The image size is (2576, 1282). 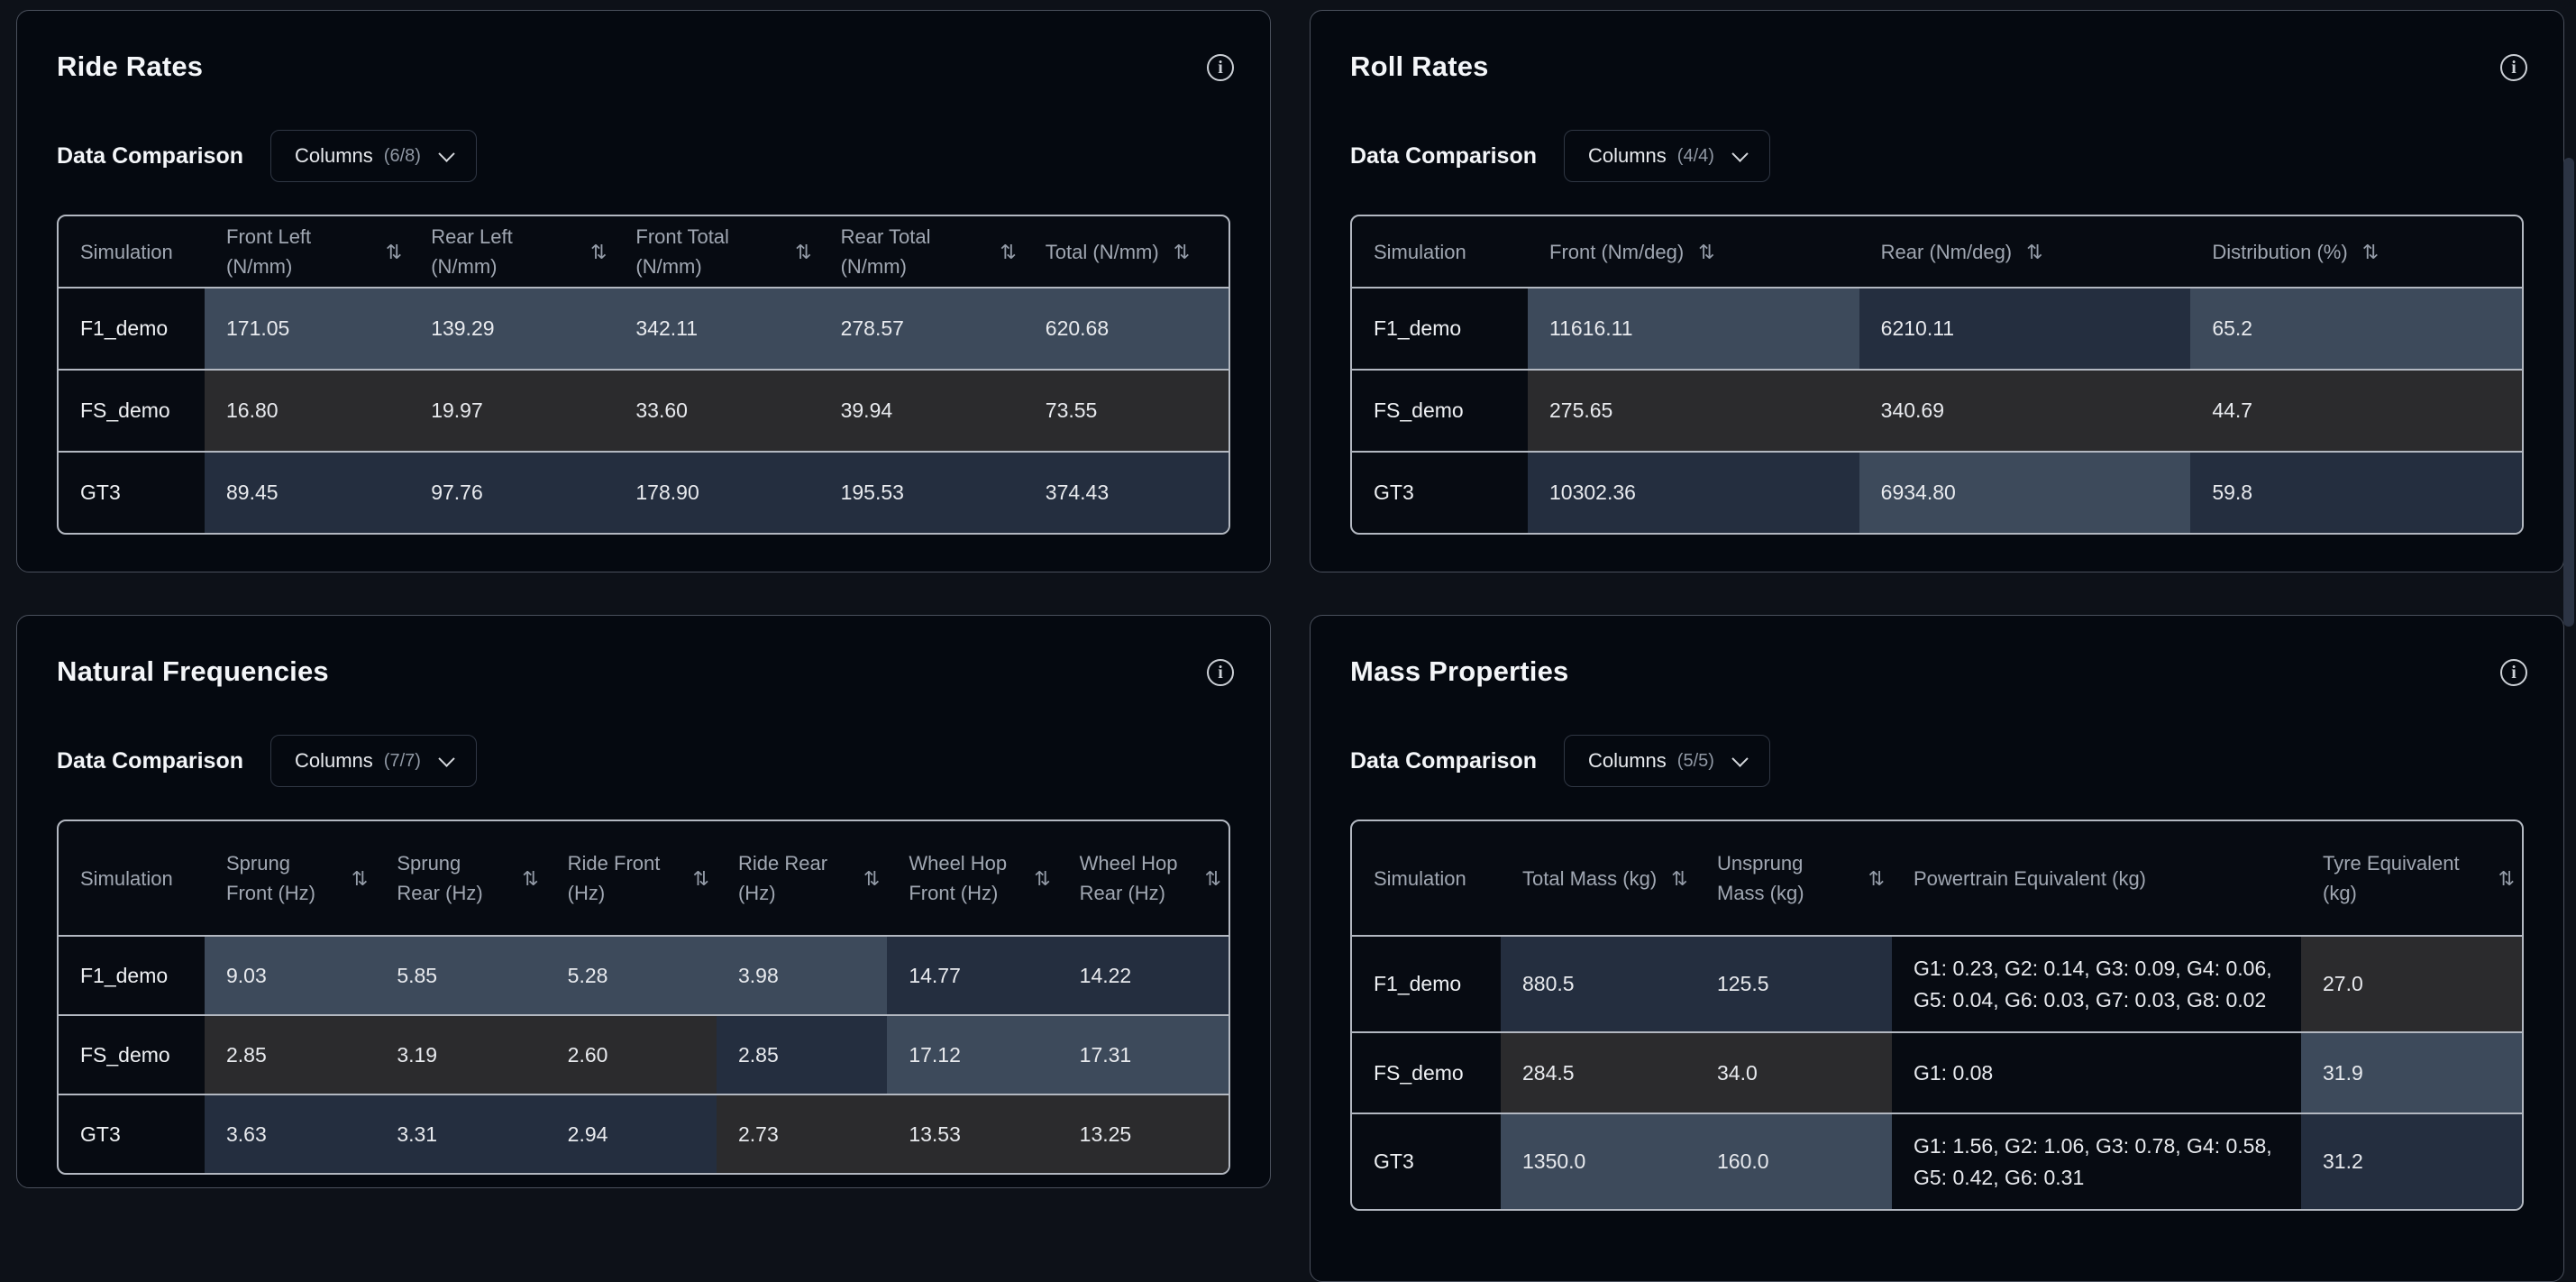 What do you see at coordinates (959, 878) in the screenshot?
I see `column-header-label: Wheel Hop Front (Hz)` at bounding box center [959, 878].